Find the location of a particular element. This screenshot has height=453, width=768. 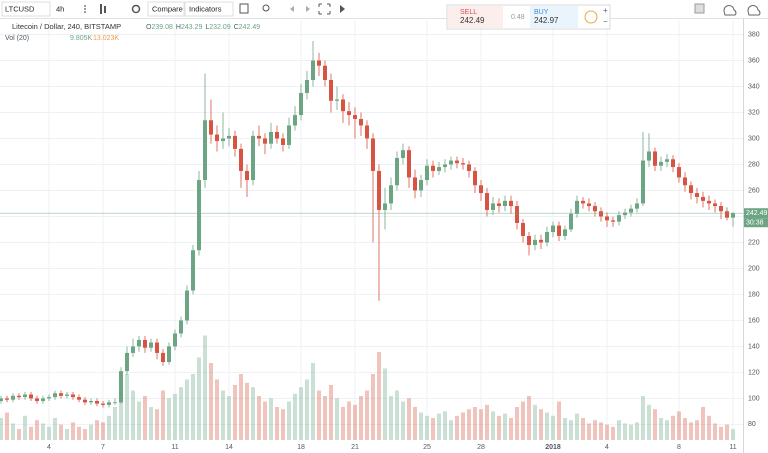

sell-button is located at coordinates (475, 17).